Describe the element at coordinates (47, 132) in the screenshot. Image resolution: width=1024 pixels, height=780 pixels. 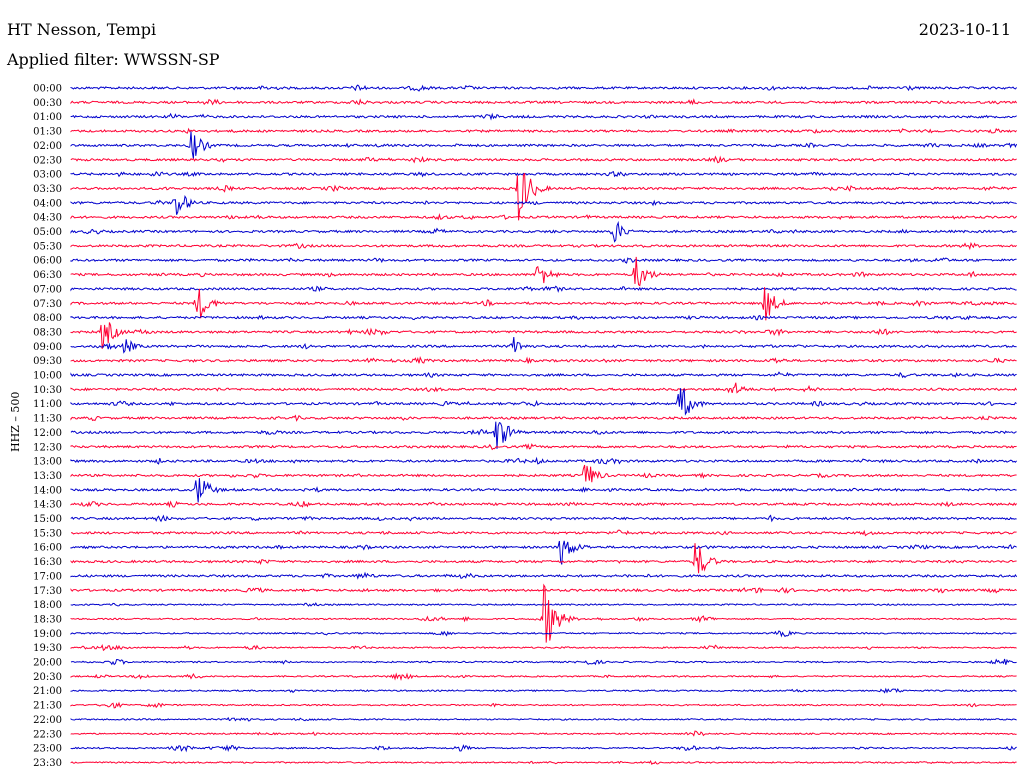
I see `time-label: 01:30` at that location.